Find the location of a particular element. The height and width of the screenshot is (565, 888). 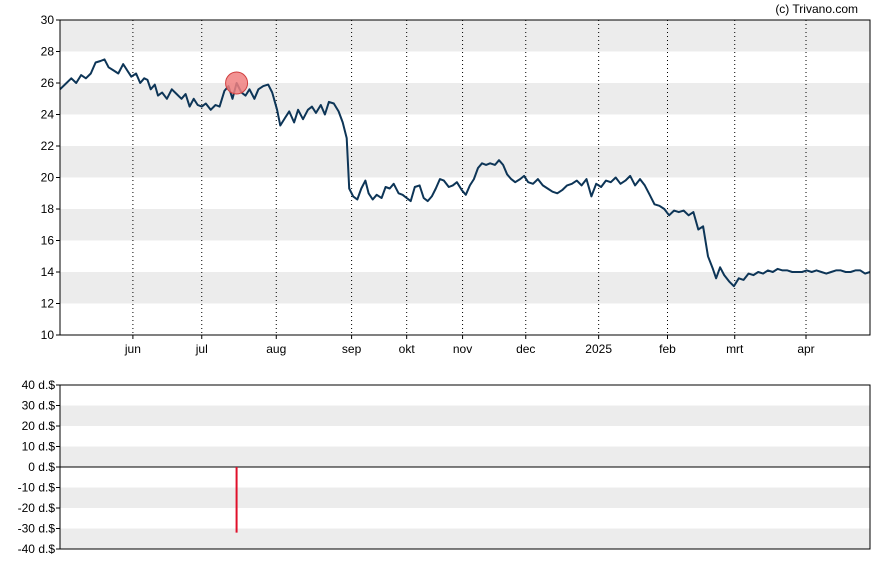

y-tick-label: 20 is located at coordinates (48, 178).